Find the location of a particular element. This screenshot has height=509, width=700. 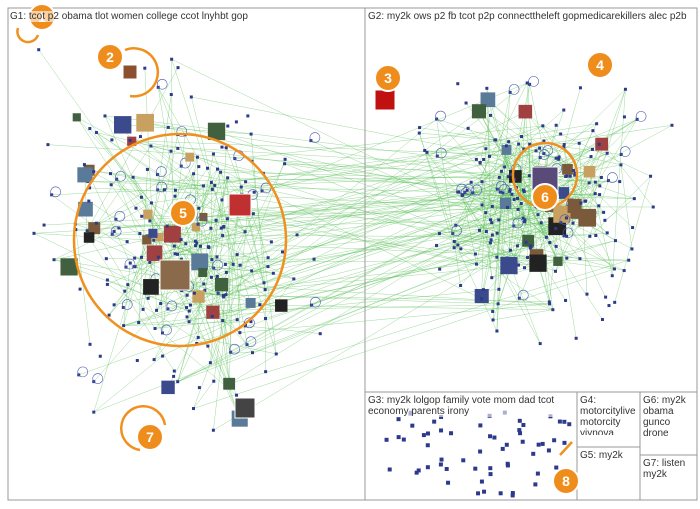

highlight-ring is located at coordinates (180, 240).